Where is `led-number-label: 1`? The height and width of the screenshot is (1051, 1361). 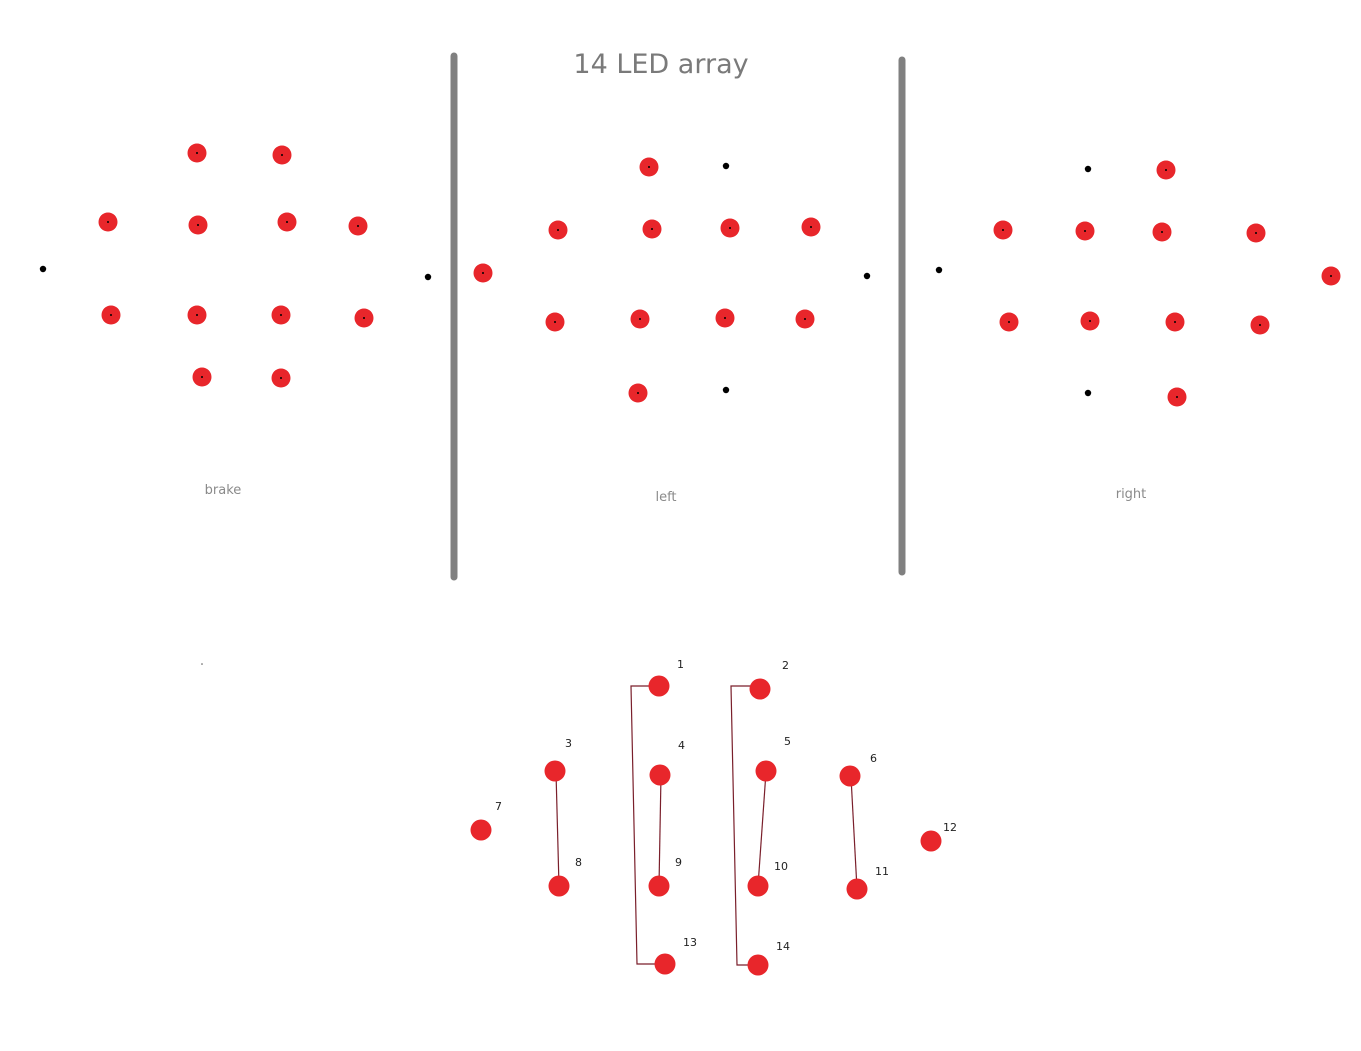 led-number-label: 1 is located at coordinates (680, 664).